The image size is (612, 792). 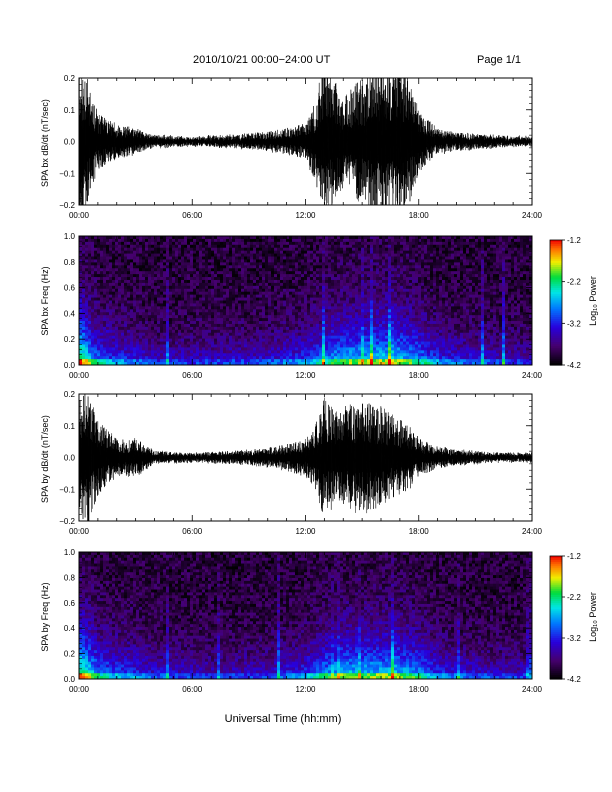 What do you see at coordinates (565, 303) in the screenshot?
I see `colorbar-2: -1.2 -2.2 -3.2 -4.2` at bounding box center [565, 303].